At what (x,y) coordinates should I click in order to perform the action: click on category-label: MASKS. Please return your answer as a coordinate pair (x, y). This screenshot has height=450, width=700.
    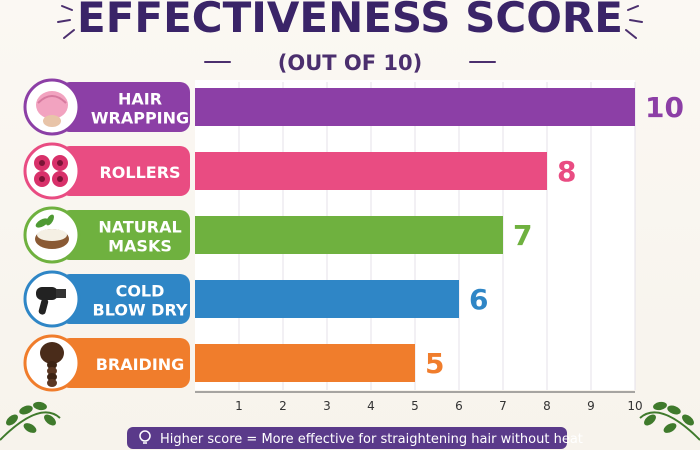
    Looking at the image, I should click on (140, 246).